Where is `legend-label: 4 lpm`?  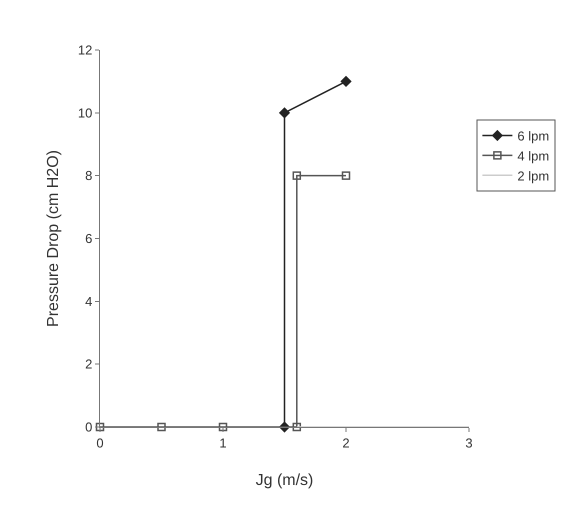
legend-label: 4 lpm is located at coordinates (533, 156).